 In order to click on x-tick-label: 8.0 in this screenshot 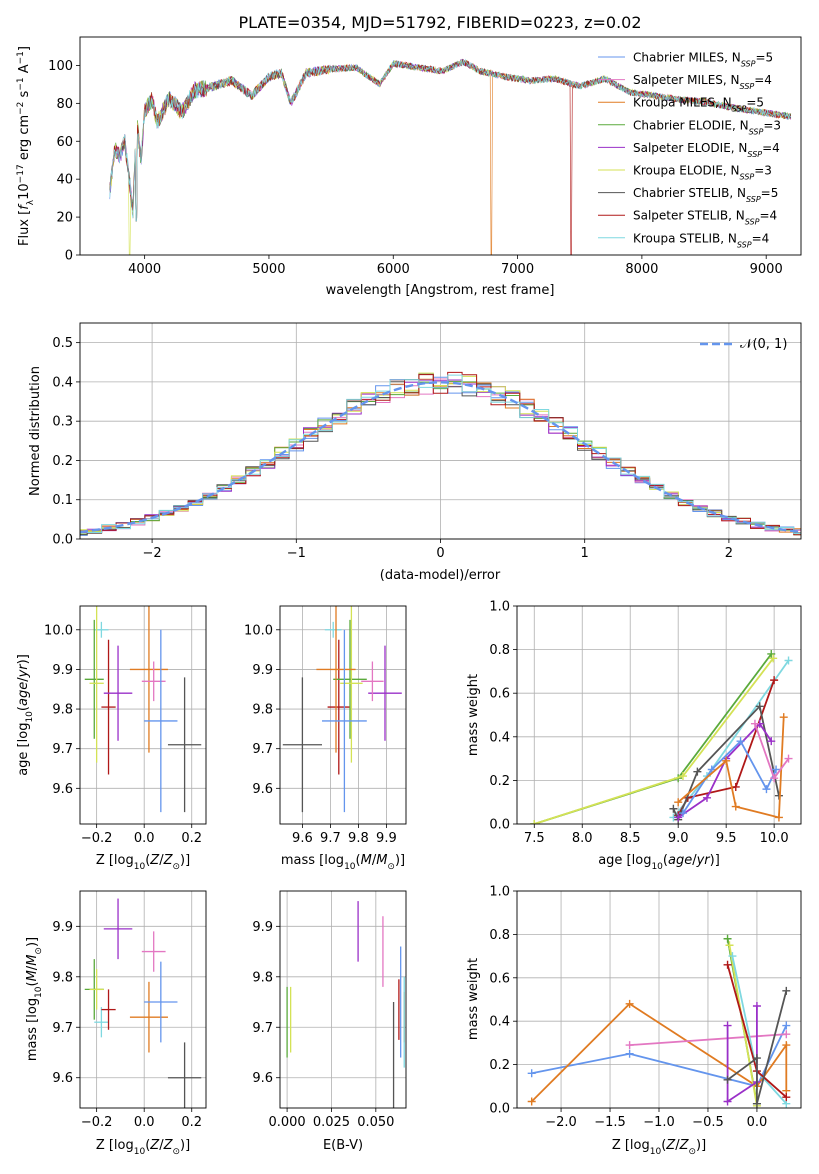, I will do `click(582, 838)`.